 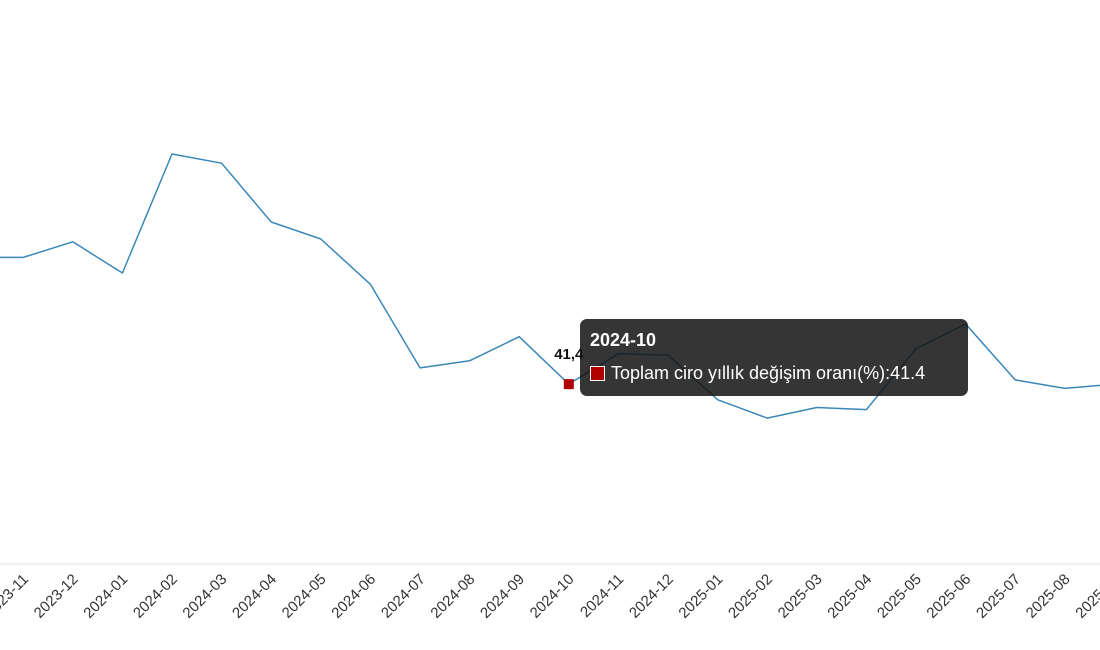 I want to click on x-tick-label-2025-09: 2025-09, so click(x=1086, y=596).